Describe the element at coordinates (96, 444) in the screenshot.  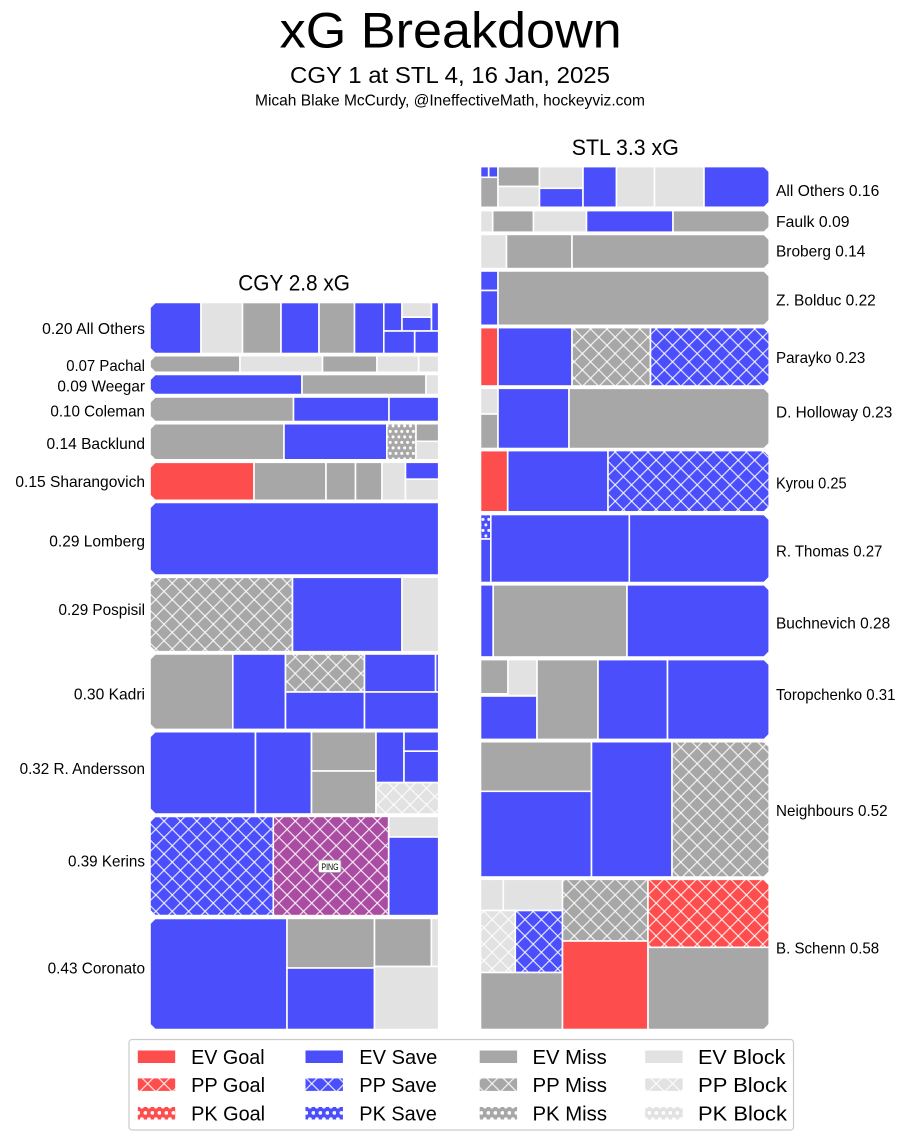
I see `svg-text: 0.14 Backlund` at that location.